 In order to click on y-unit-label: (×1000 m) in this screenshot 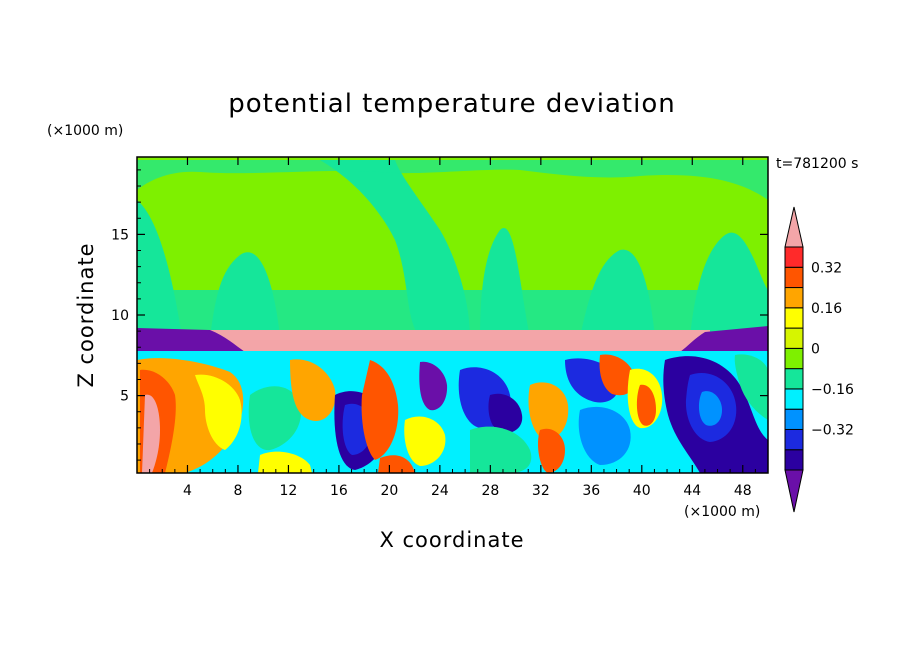, I will do `click(85, 131)`.